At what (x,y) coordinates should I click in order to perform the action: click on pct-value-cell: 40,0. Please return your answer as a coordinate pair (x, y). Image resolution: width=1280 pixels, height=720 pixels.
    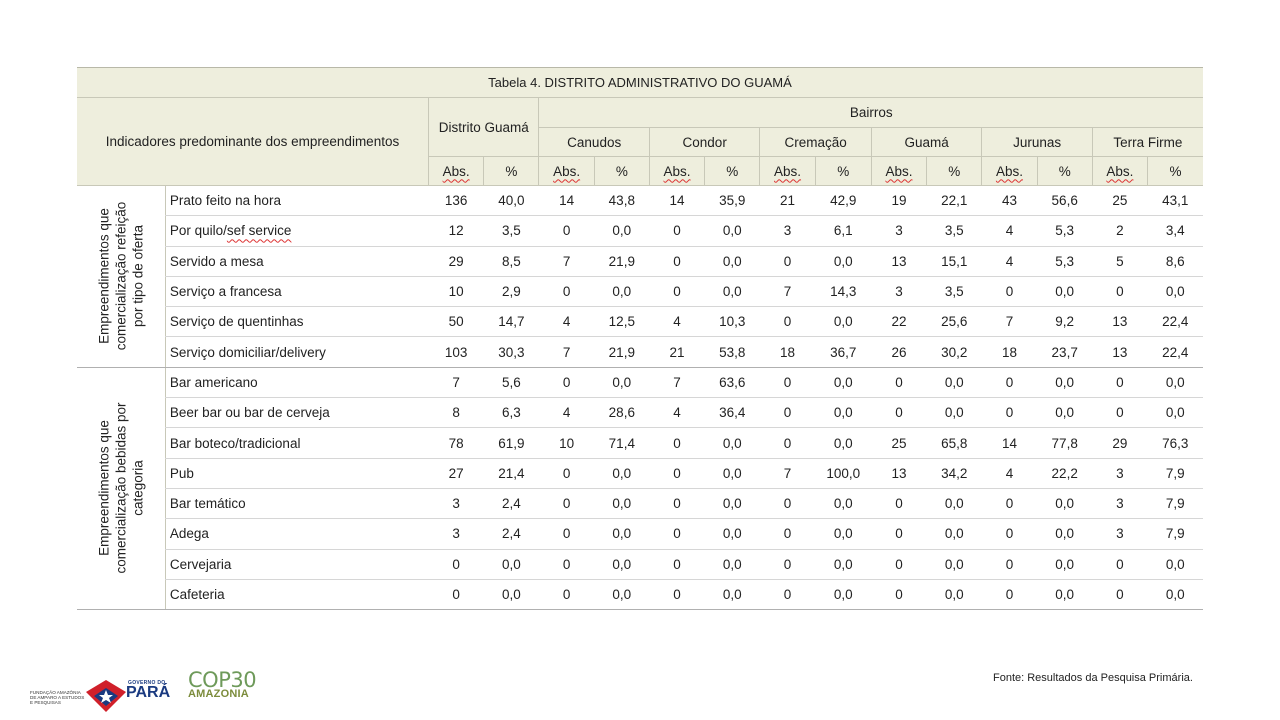
    Looking at the image, I should click on (511, 201).